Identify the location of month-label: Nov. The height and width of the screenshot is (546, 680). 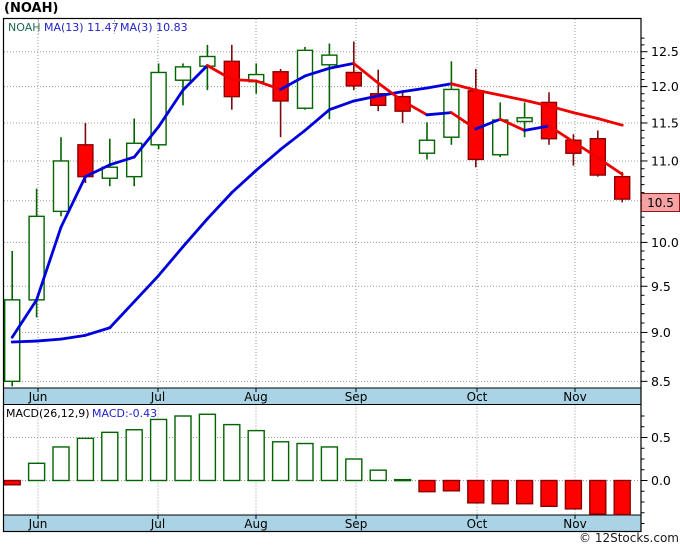
(574, 397).